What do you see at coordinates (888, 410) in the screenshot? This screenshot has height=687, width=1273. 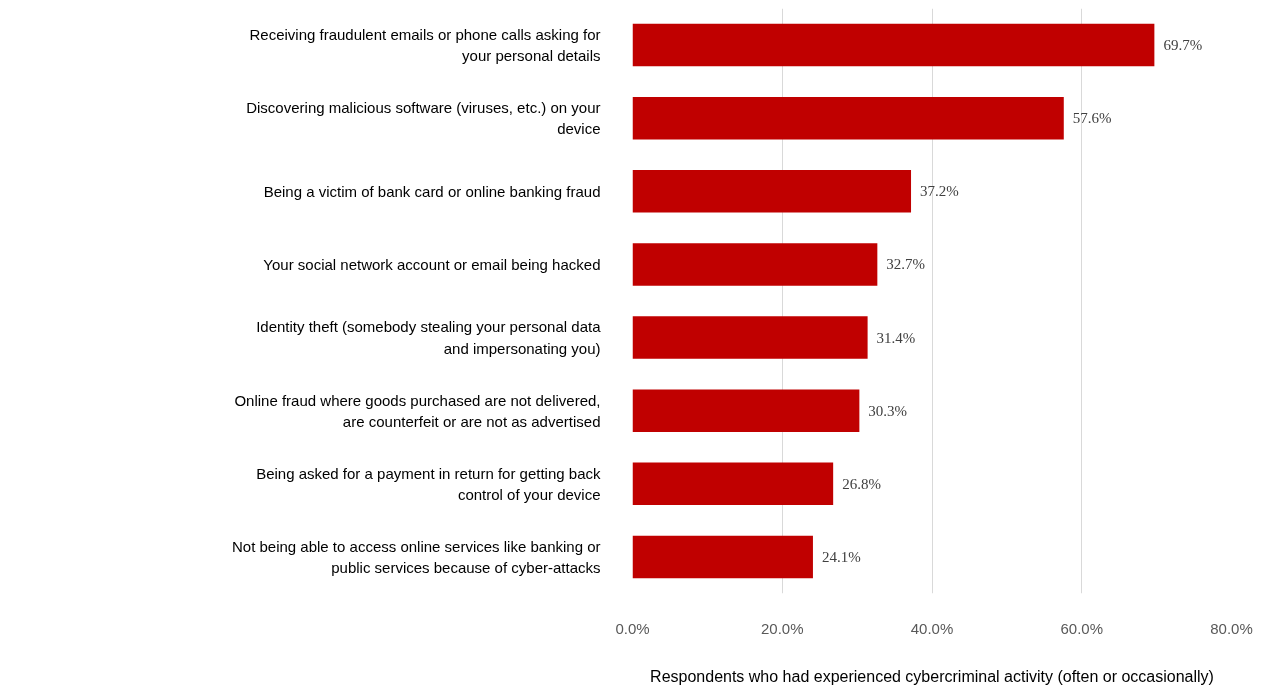 I see `data-label: 30.3%` at bounding box center [888, 410].